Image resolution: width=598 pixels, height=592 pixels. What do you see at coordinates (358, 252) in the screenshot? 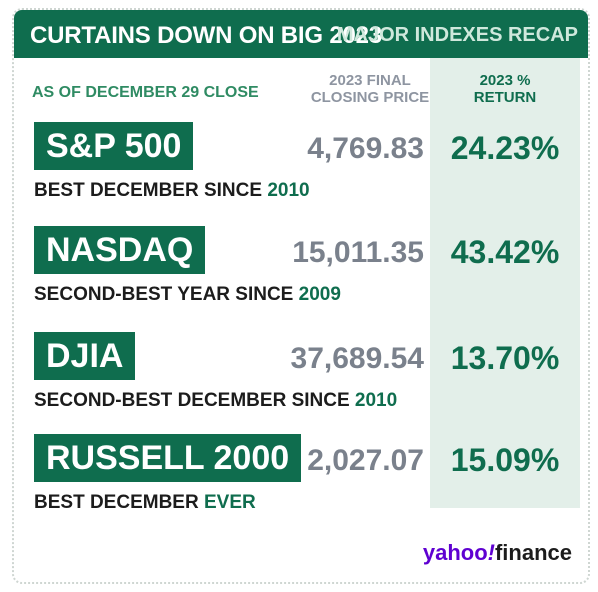
I see `closing-price: 15,011.35` at bounding box center [358, 252].